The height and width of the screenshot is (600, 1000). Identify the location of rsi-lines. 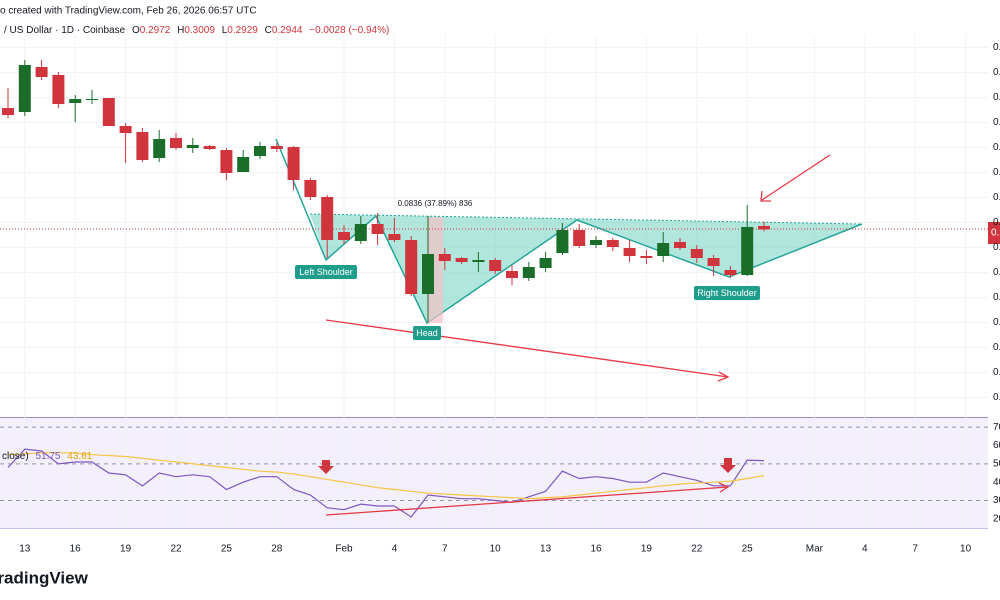
(386, 483).